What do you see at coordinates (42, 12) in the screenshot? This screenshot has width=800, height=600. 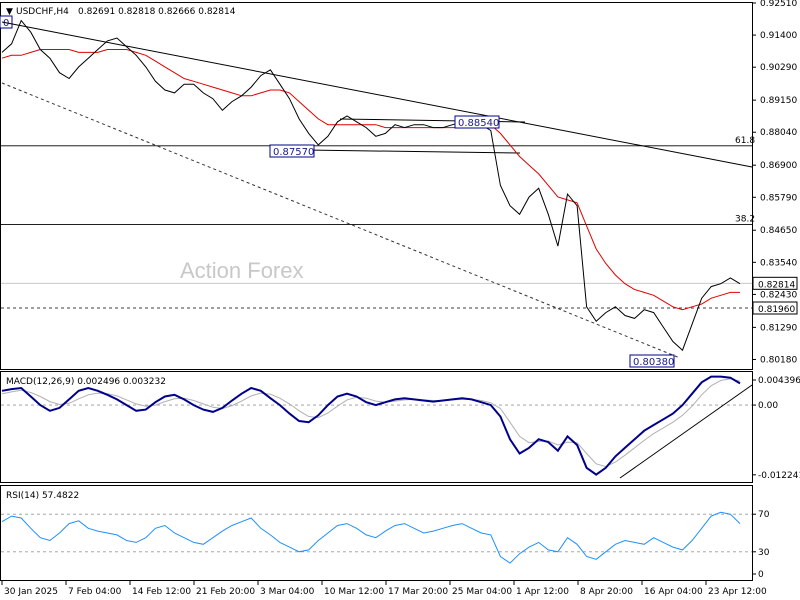 I see `symbol-label: USDCHF,H4` at bounding box center [42, 12].